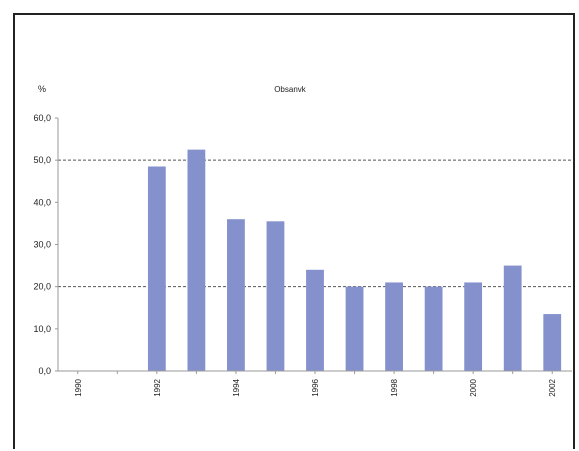 The image size is (579, 451). What do you see at coordinates (236, 387) in the screenshot?
I see `x-tick-label: 1994` at bounding box center [236, 387].